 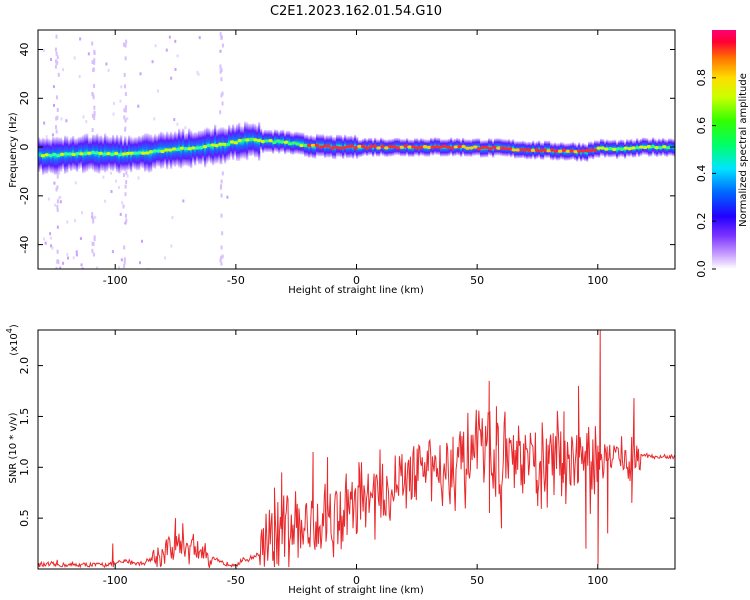 I want to click on y-tick-label: 1.0, so click(x=24, y=468).